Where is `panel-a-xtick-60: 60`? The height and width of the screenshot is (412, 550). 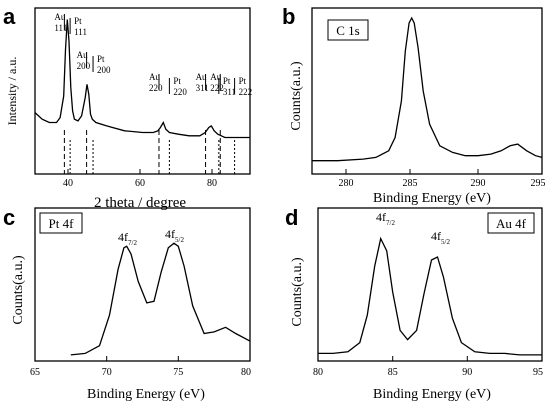
panel-a-xtick-60: 60 is located at coordinates (140, 183).